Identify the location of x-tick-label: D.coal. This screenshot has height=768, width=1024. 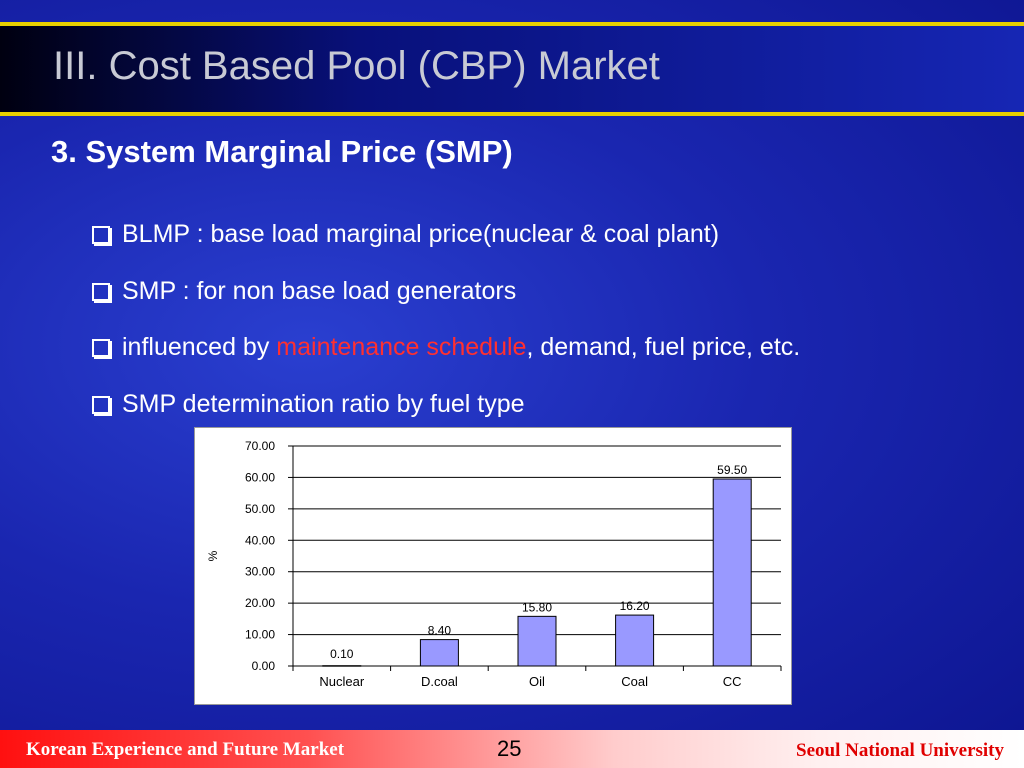
(439, 681).